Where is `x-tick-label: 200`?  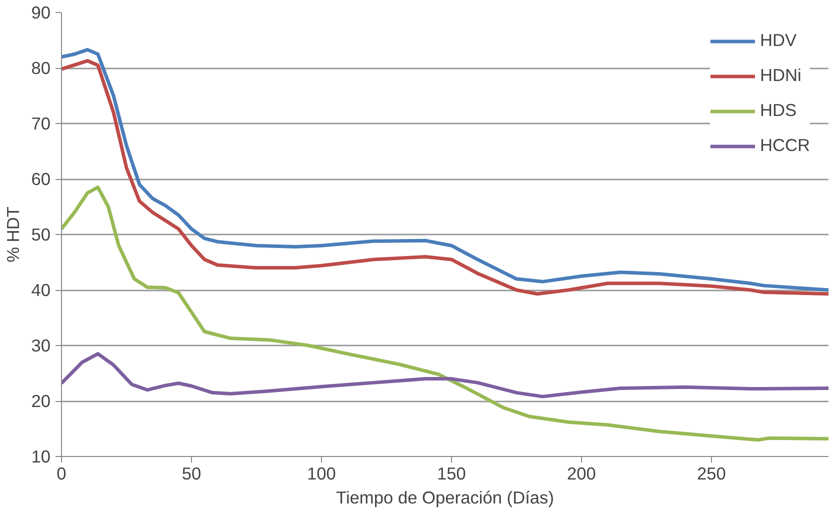 x-tick-label: 200 is located at coordinates (581, 474).